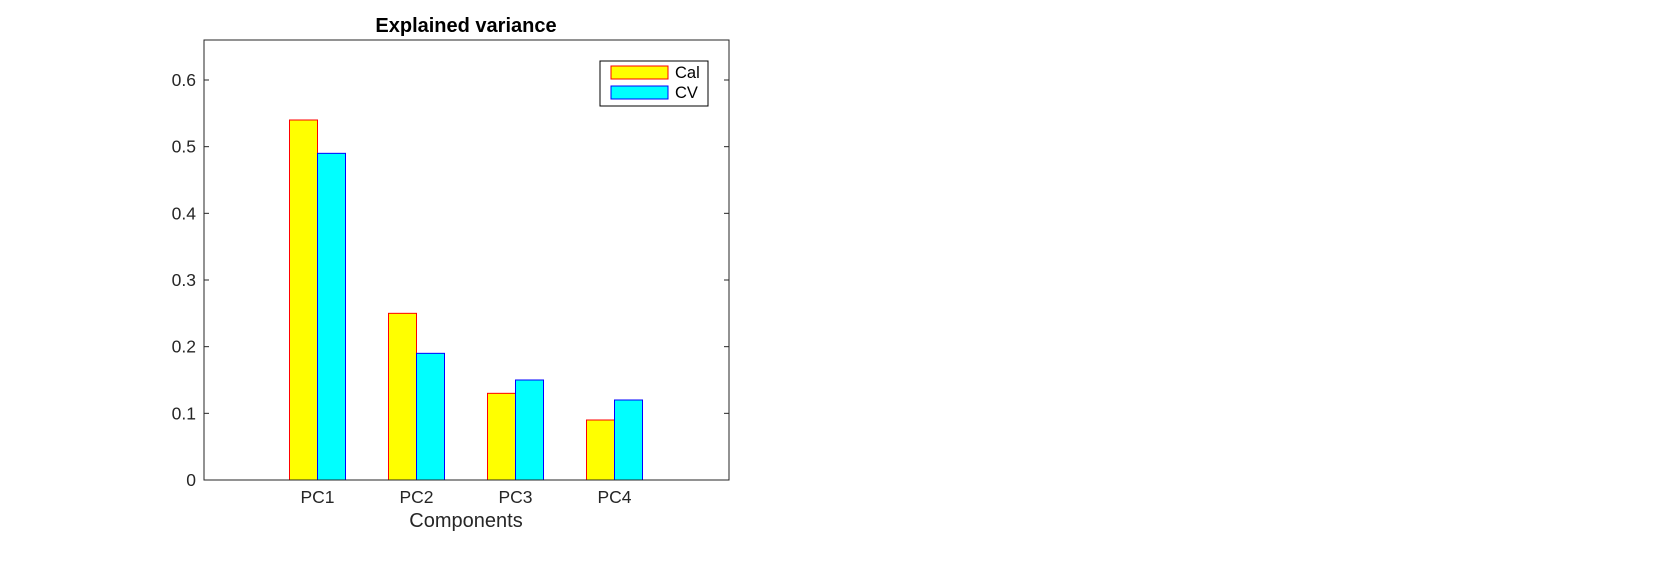  I want to click on x-axis-title: Components, so click(465, 521).